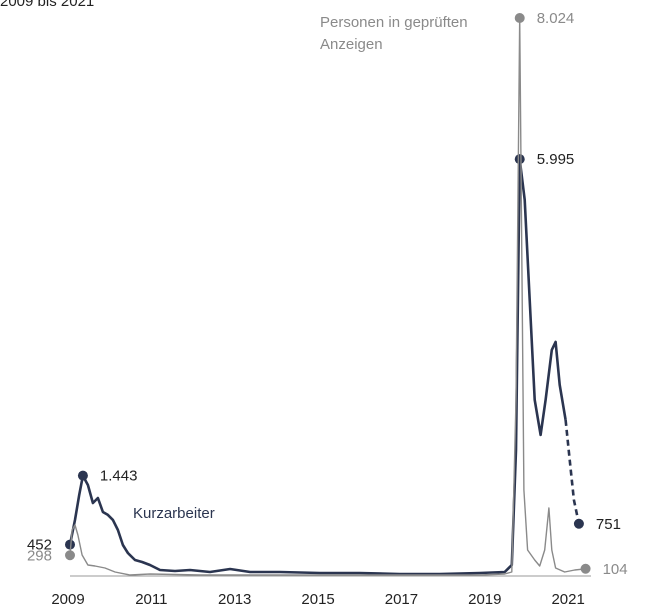  Describe the element at coordinates (317, 599) in the screenshot. I see `x-tick-label: 2015` at that location.